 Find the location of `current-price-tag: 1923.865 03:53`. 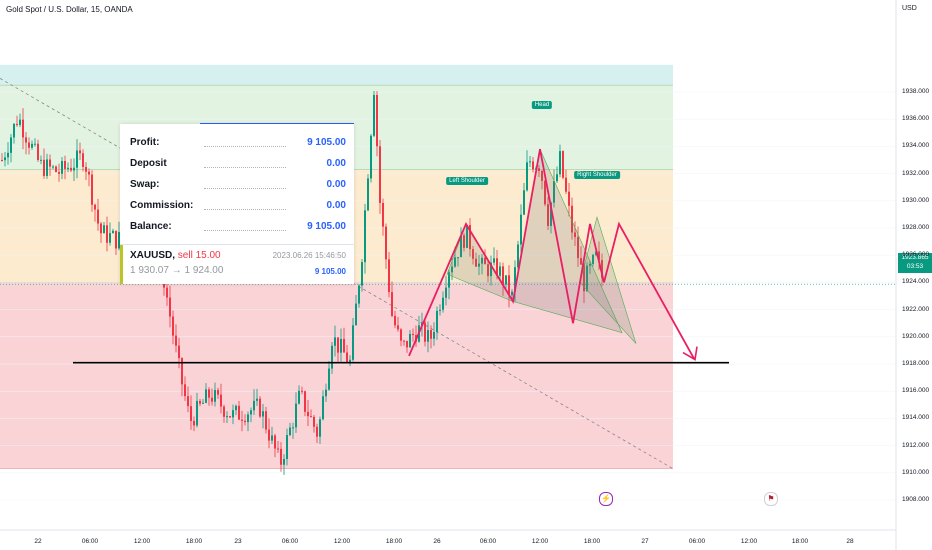

current-price-tag: 1923.865 03:53 is located at coordinates (915, 263).